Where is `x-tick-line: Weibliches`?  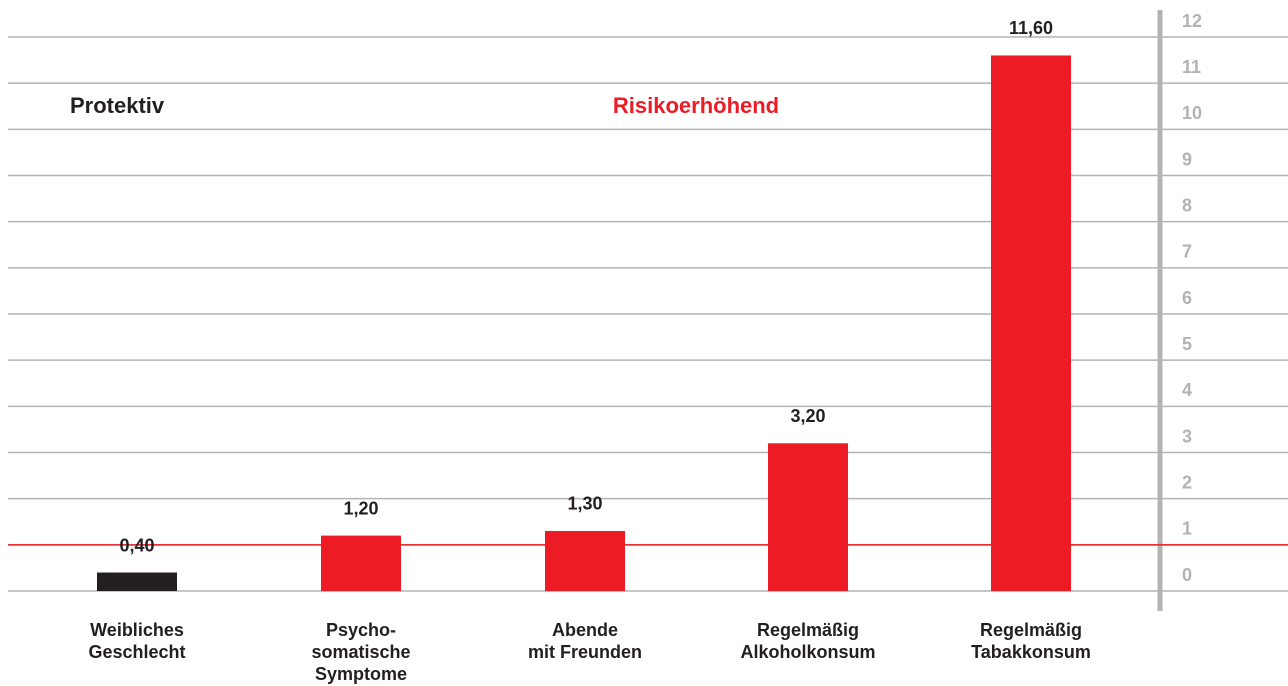 x-tick-line: Weibliches is located at coordinates (137, 630).